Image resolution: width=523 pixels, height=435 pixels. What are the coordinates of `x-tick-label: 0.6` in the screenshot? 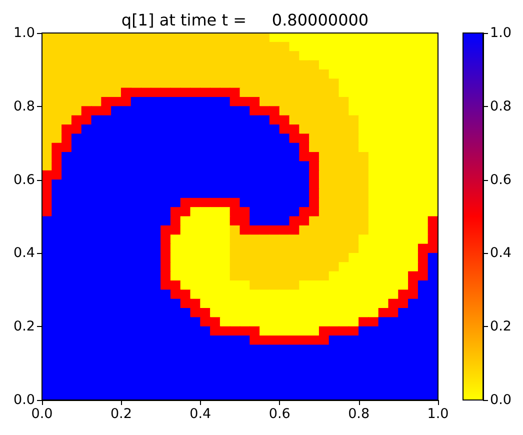 It's located at (279, 414).